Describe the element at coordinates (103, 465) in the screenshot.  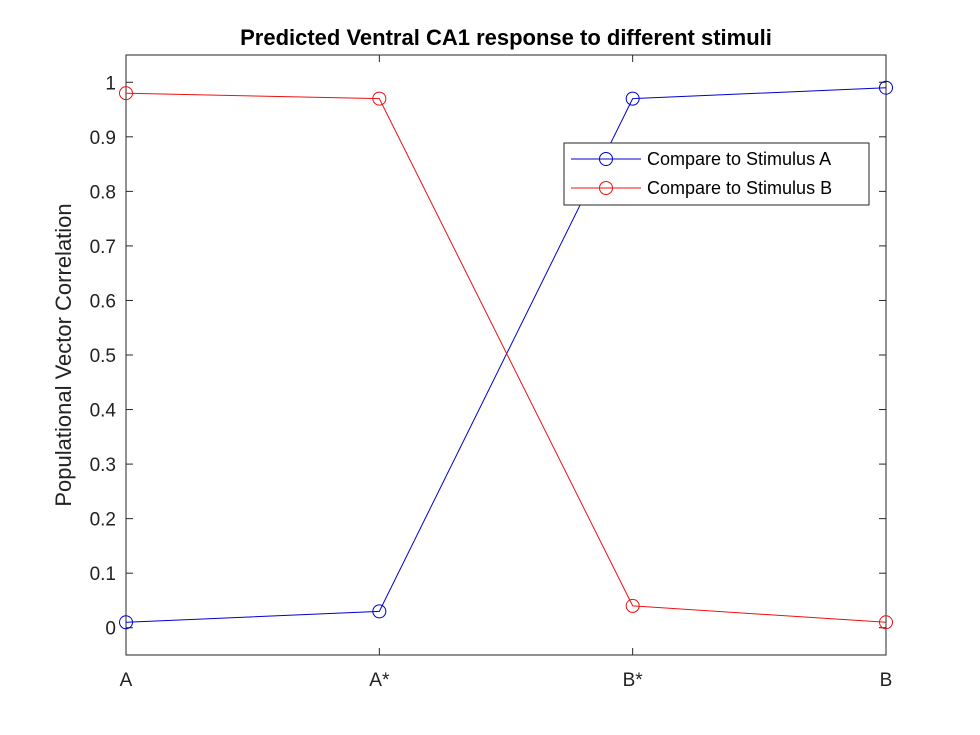
I see `y-tick-label: 0.3` at that location.